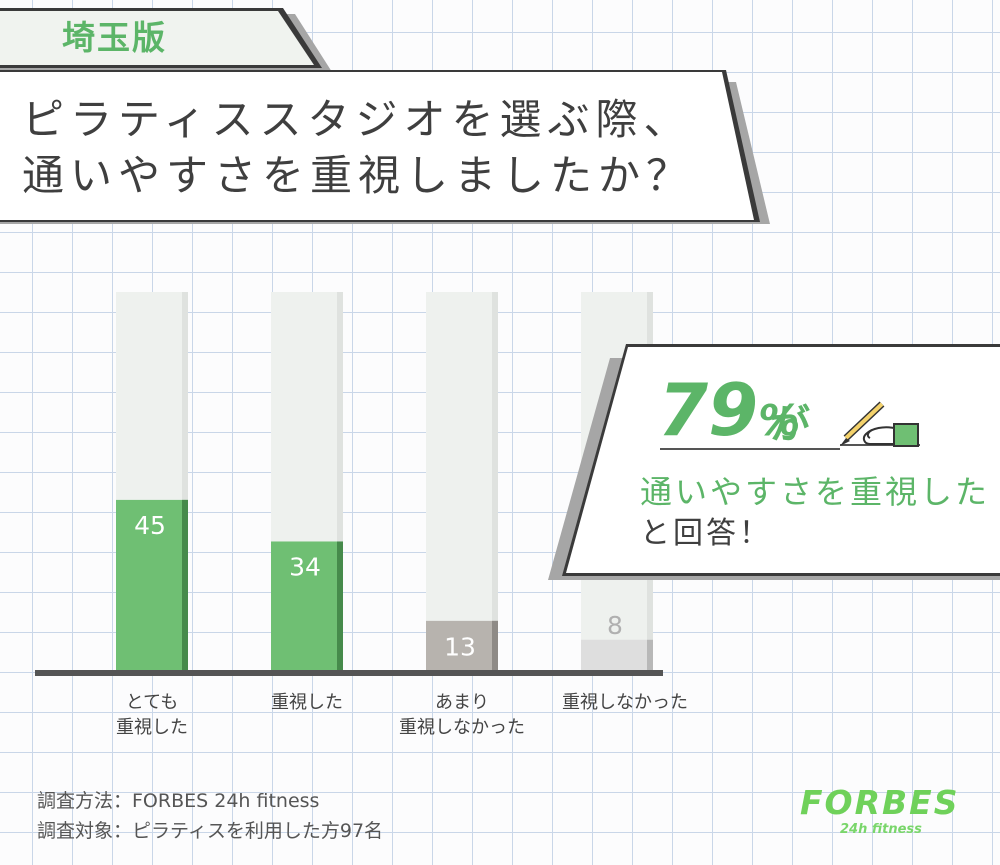  What do you see at coordinates (210, 831) in the screenshot?
I see `survey-target: 調査対象：ピラティスを利用した方97名` at bounding box center [210, 831].